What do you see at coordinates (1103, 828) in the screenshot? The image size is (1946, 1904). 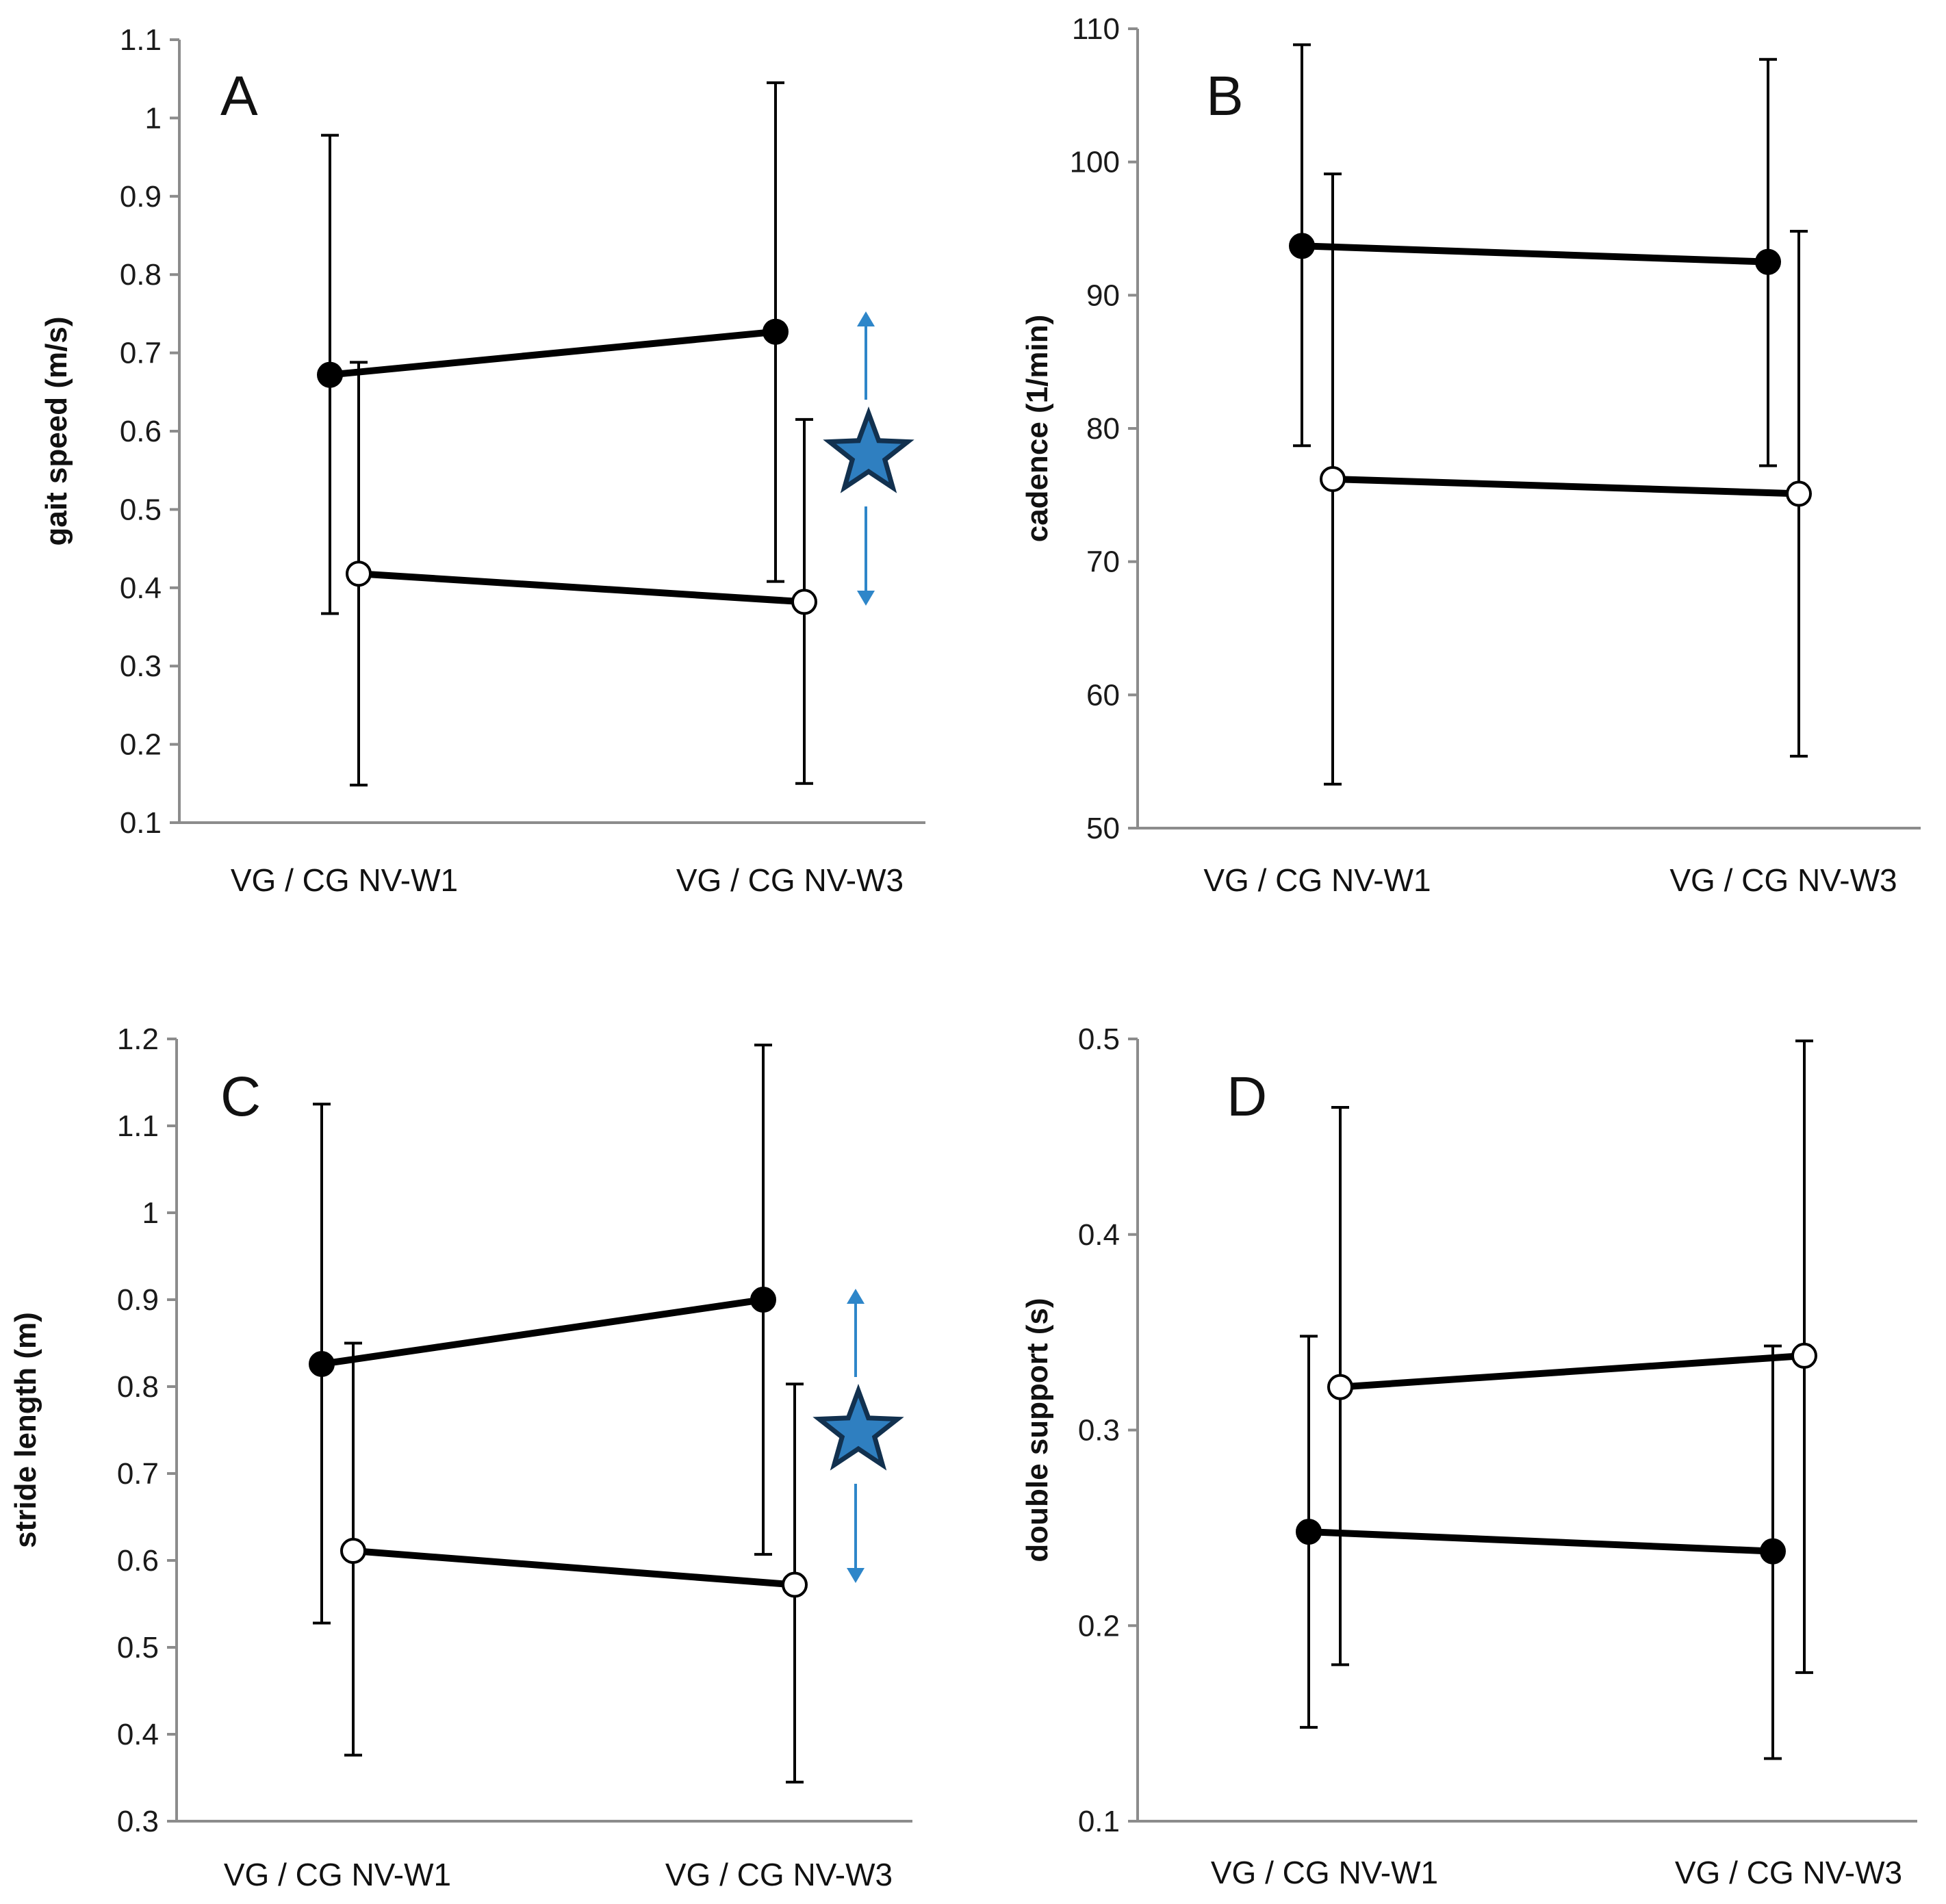 I see `y-tick-label: 50` at bounding box center [1103, 828].